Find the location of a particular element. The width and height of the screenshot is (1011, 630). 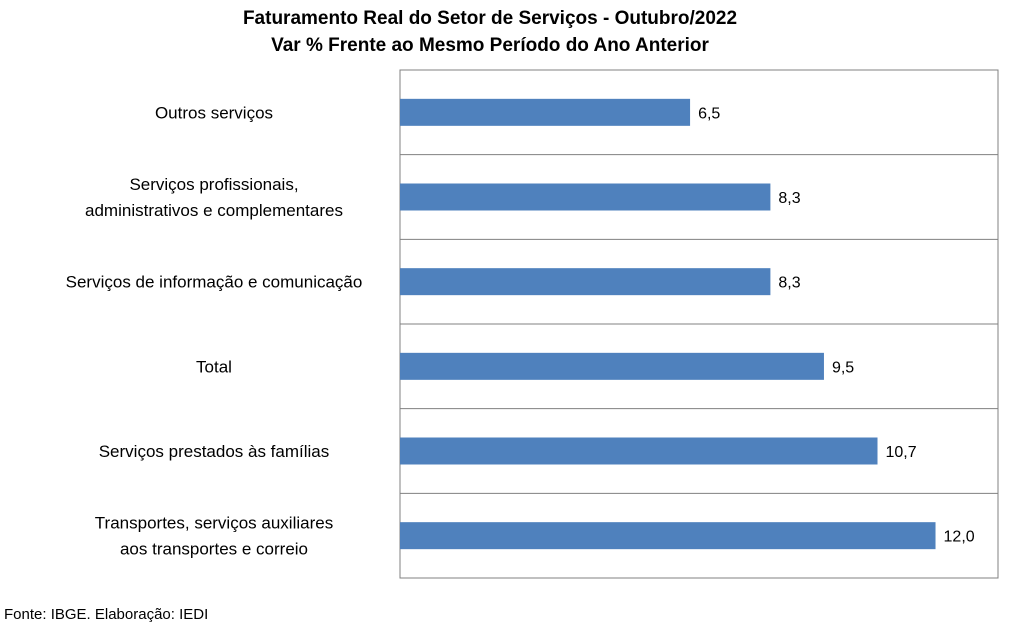

category-label-line: Serviços prestados às famílias is located at coordinates (214, 451).